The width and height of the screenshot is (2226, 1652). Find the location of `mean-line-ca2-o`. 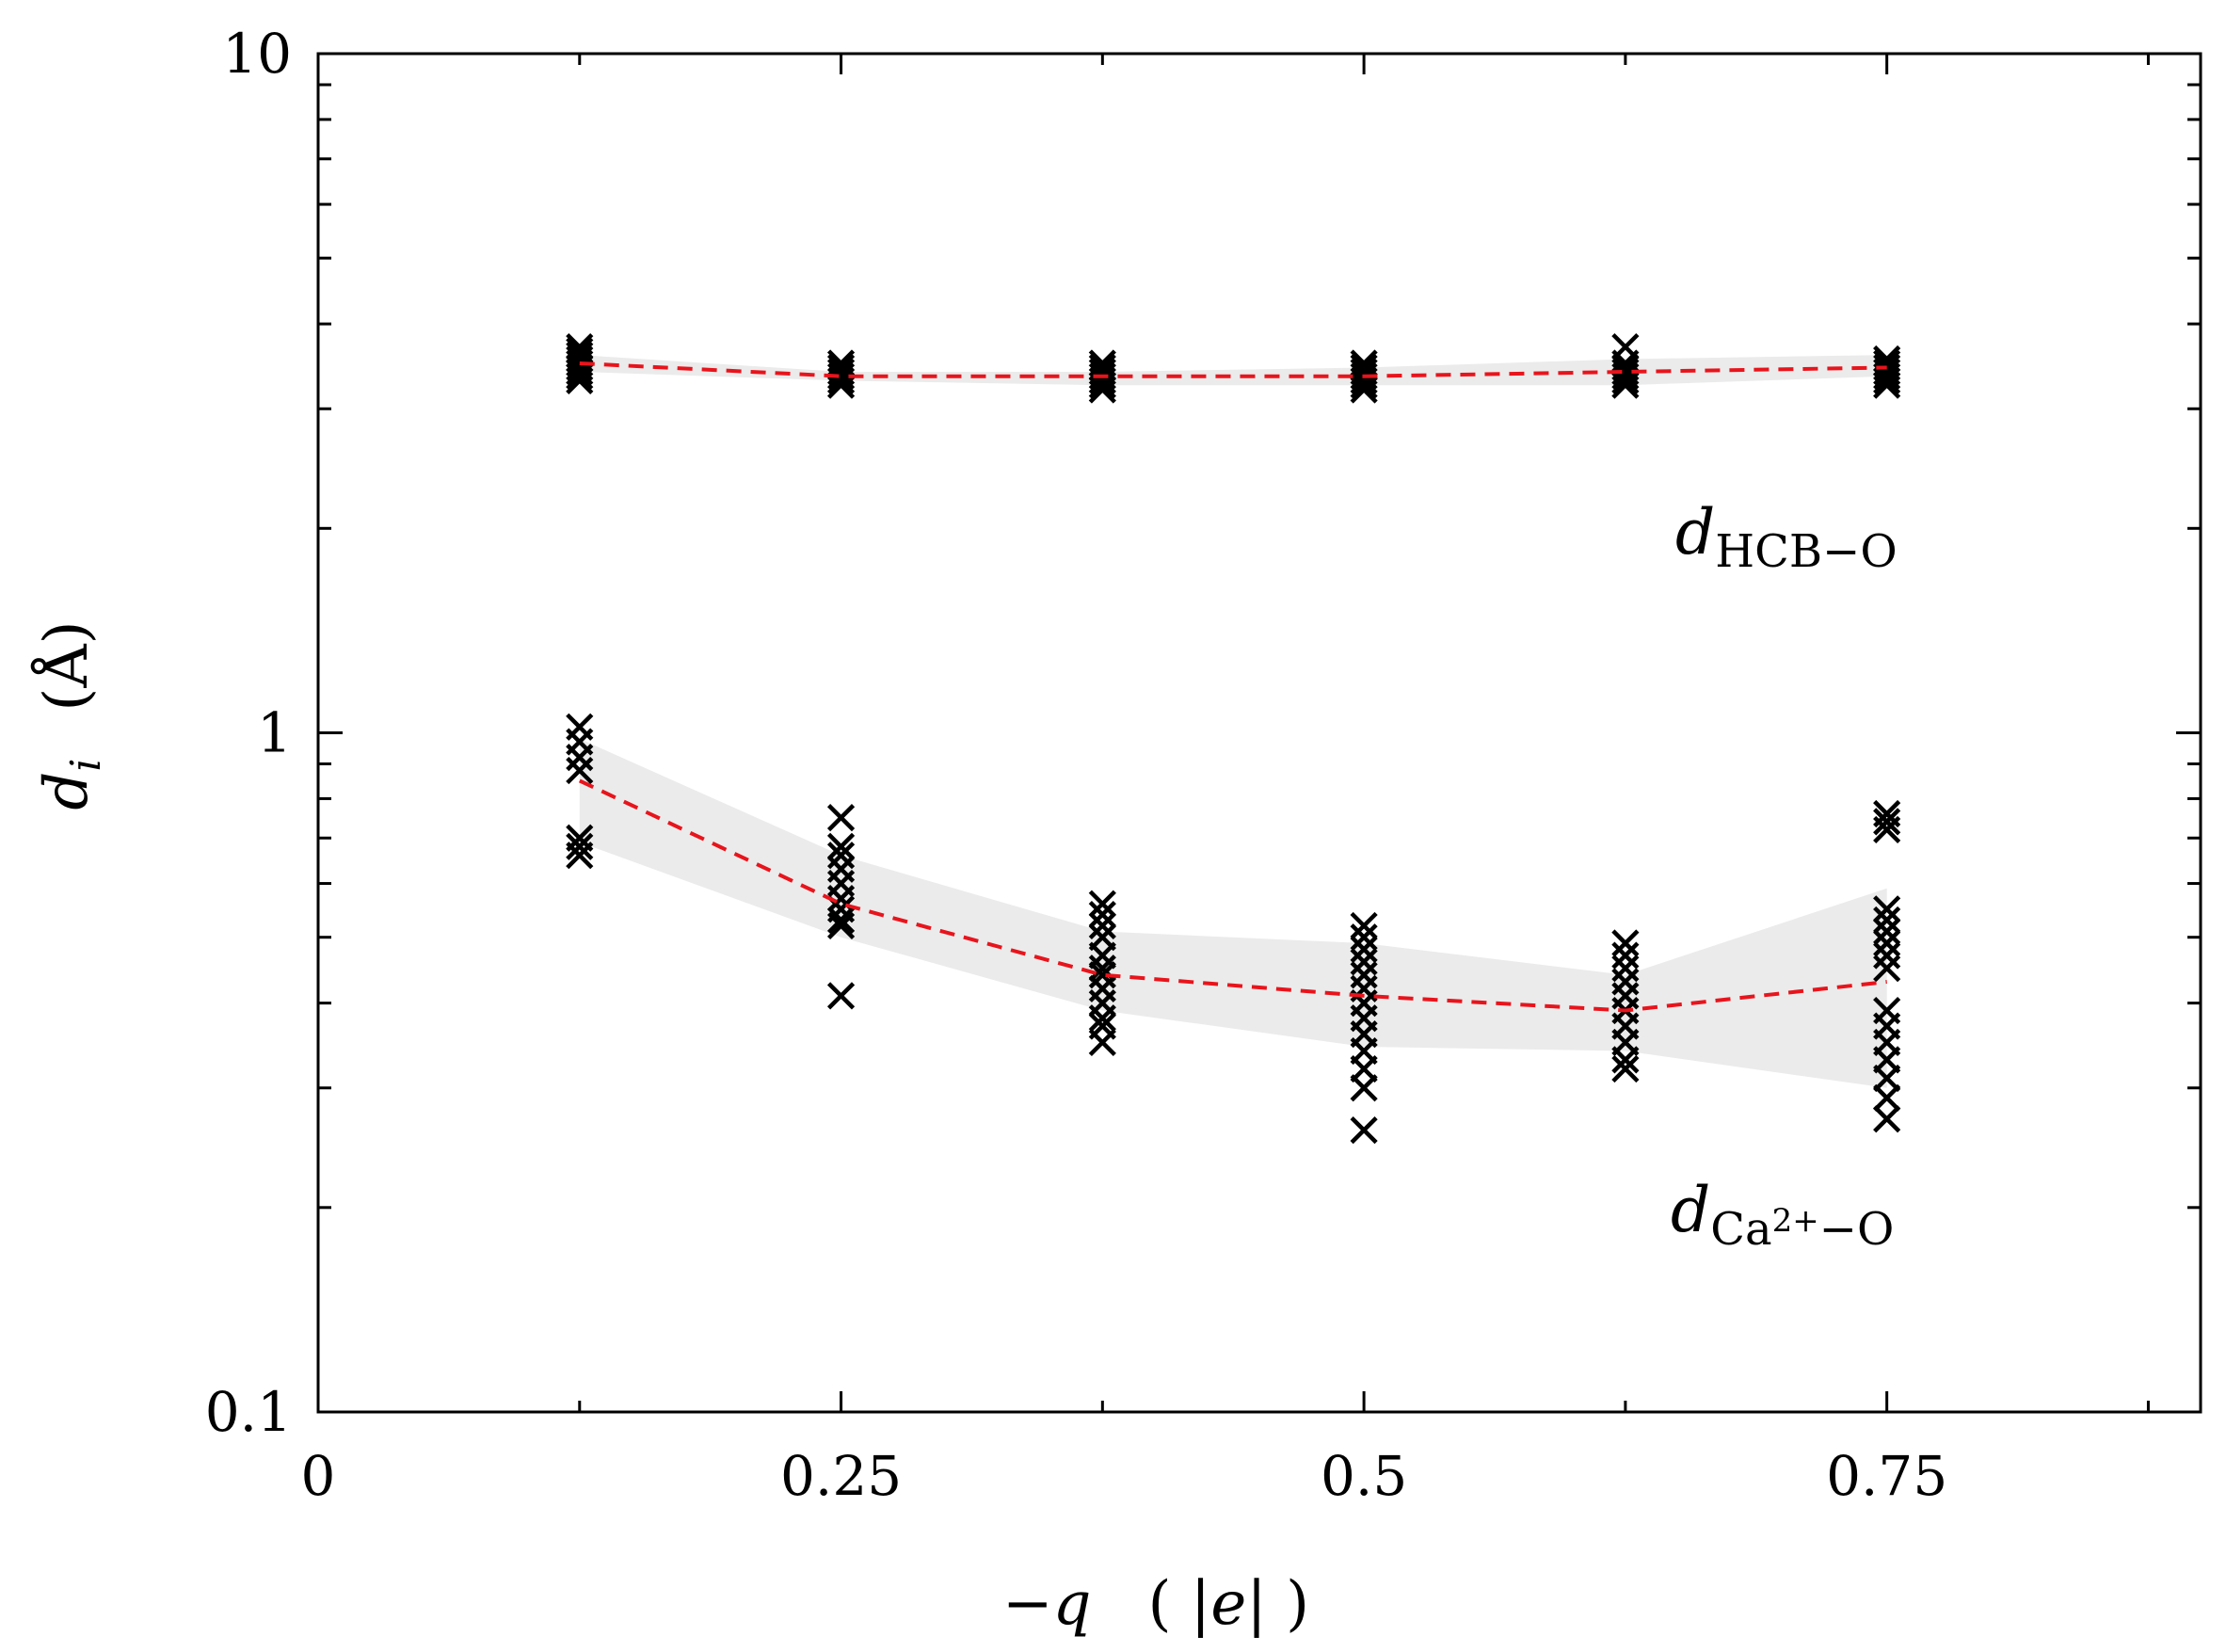

mean-line-ca2-o is located at coordinates (1232, 895).